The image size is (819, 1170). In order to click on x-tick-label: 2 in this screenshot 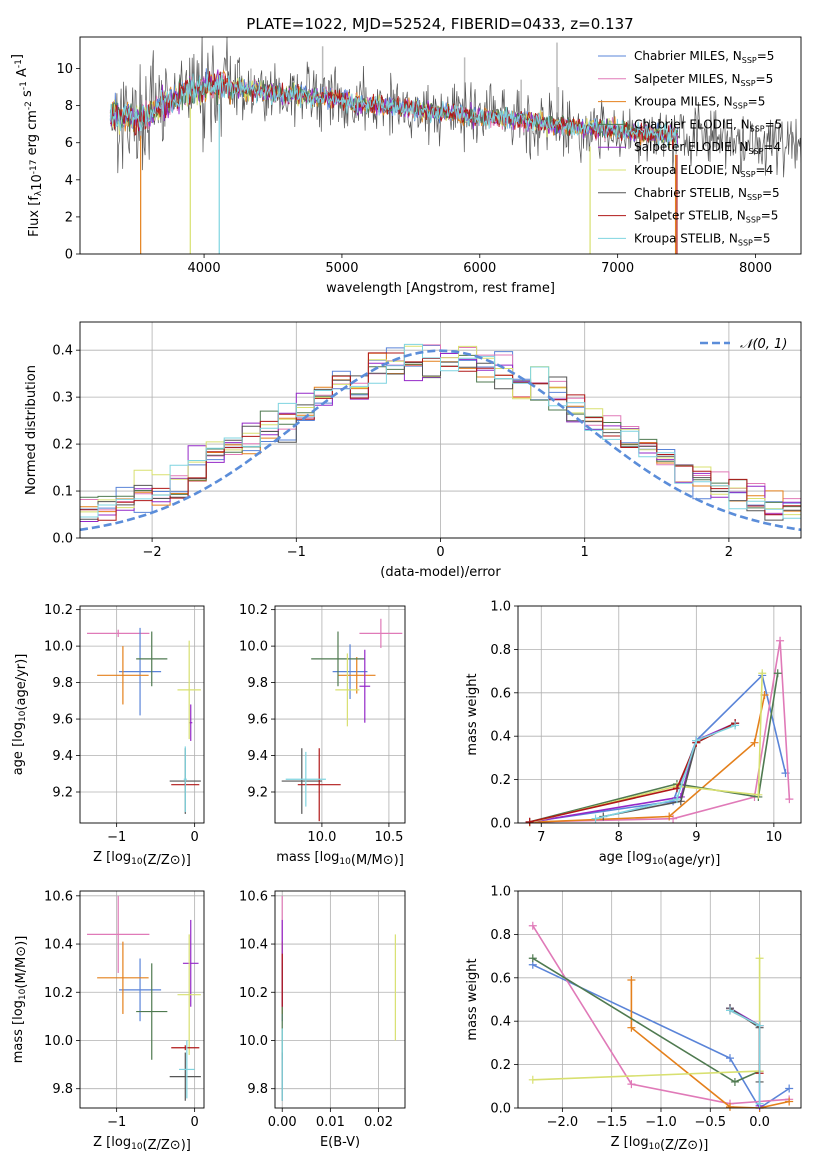, I will do `click(729, 552)`.